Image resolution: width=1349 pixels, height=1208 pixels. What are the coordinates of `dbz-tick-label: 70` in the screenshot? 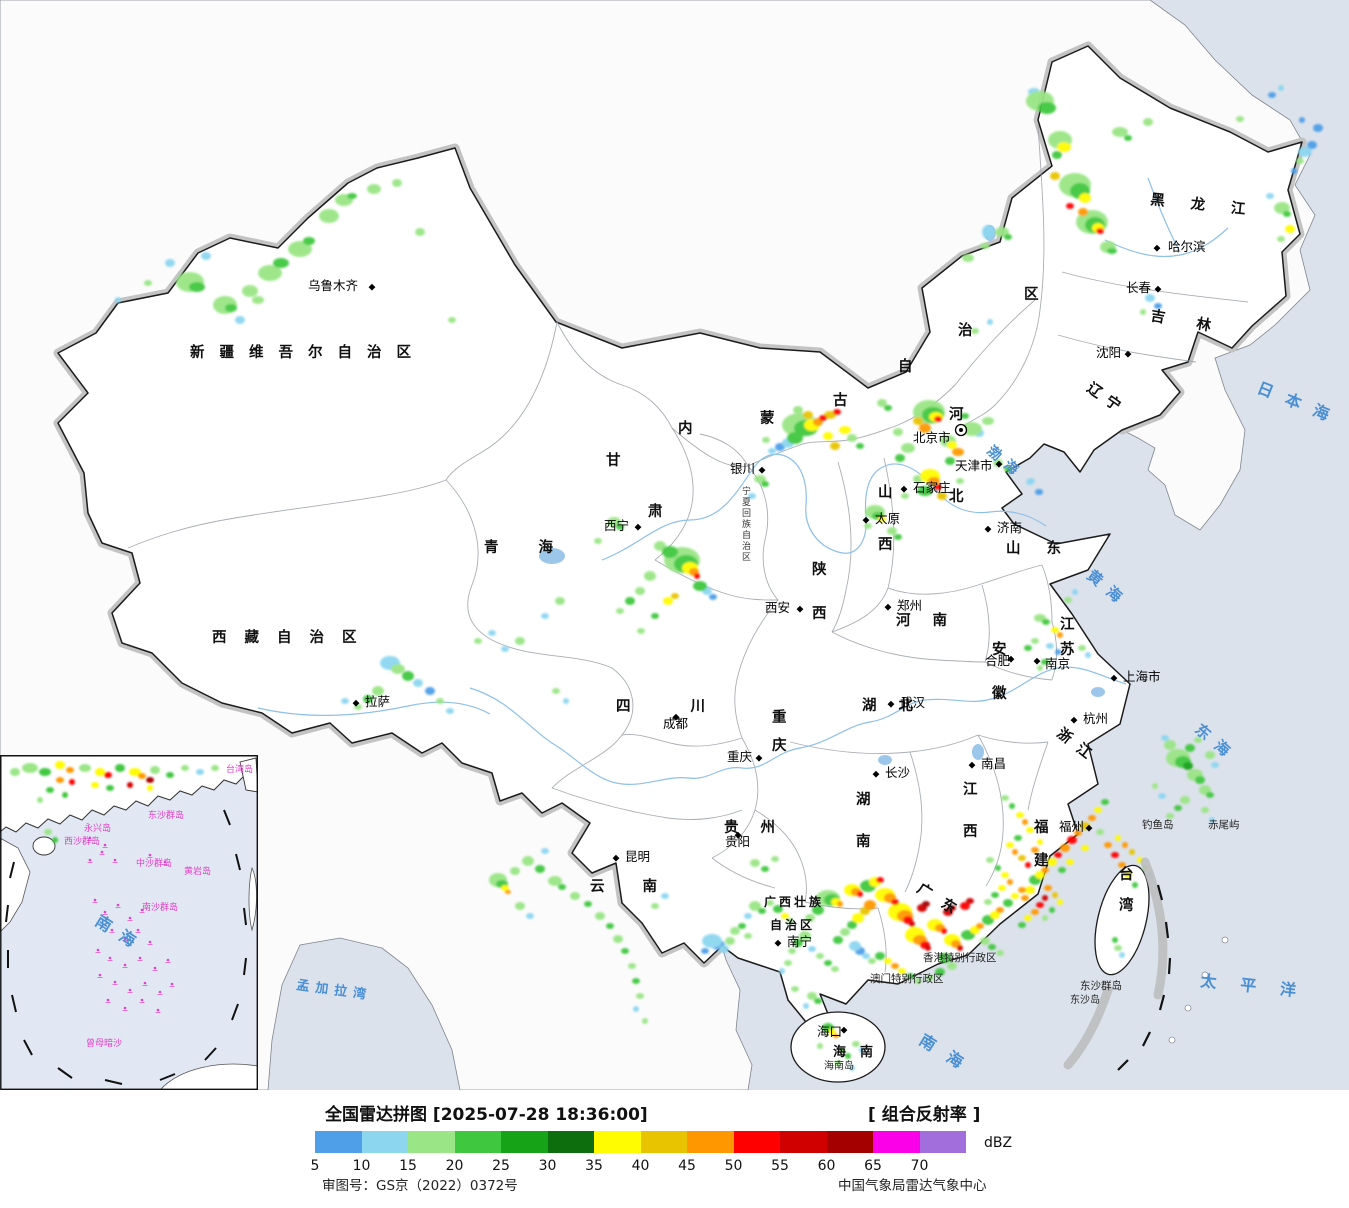 It's located at (919, 1166).